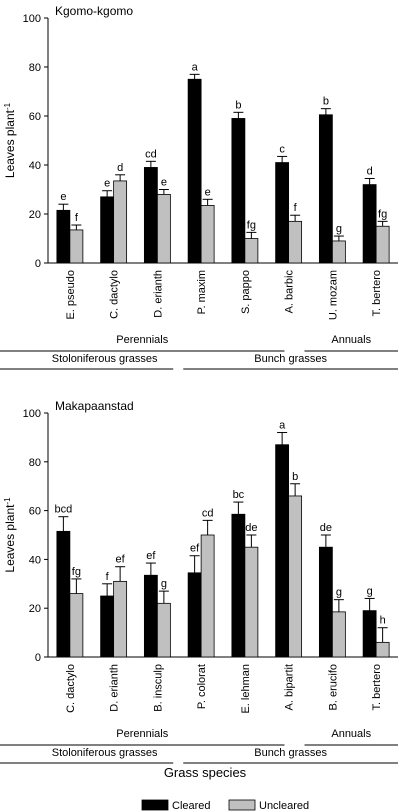 The height and width of the screenshot is (812, 404). What do you see at coordinates (105, 359) in the screenshot?
I see `group-label: Stoloniferous grasses` at bounding box center [105, 359].